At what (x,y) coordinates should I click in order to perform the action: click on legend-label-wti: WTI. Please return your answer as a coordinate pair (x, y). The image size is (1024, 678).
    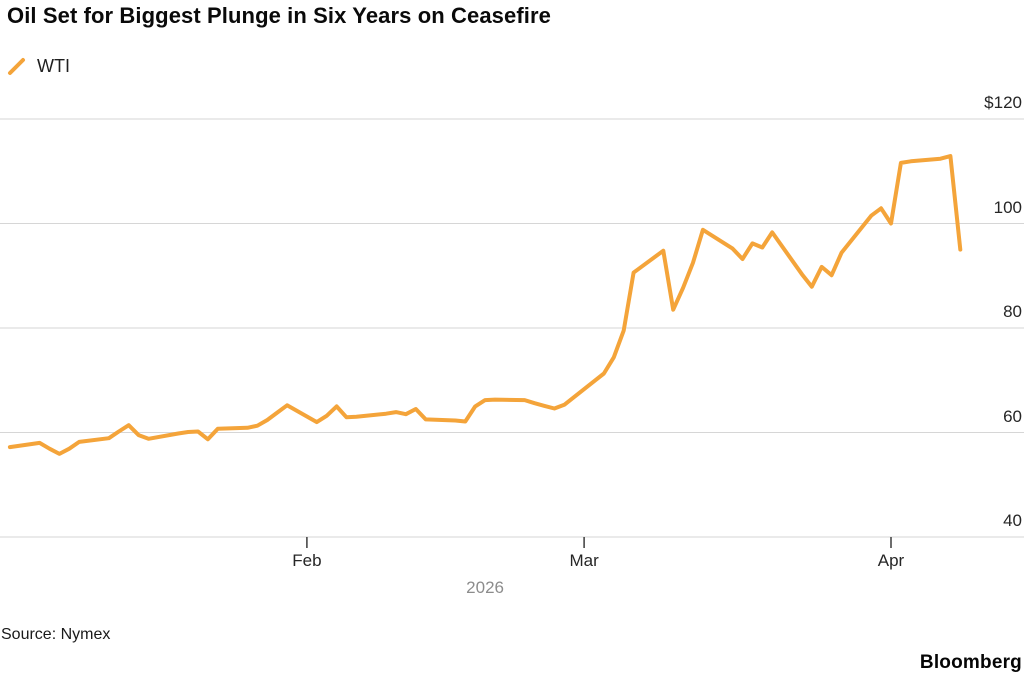
    Looking at the image, I should click on (53, 66).